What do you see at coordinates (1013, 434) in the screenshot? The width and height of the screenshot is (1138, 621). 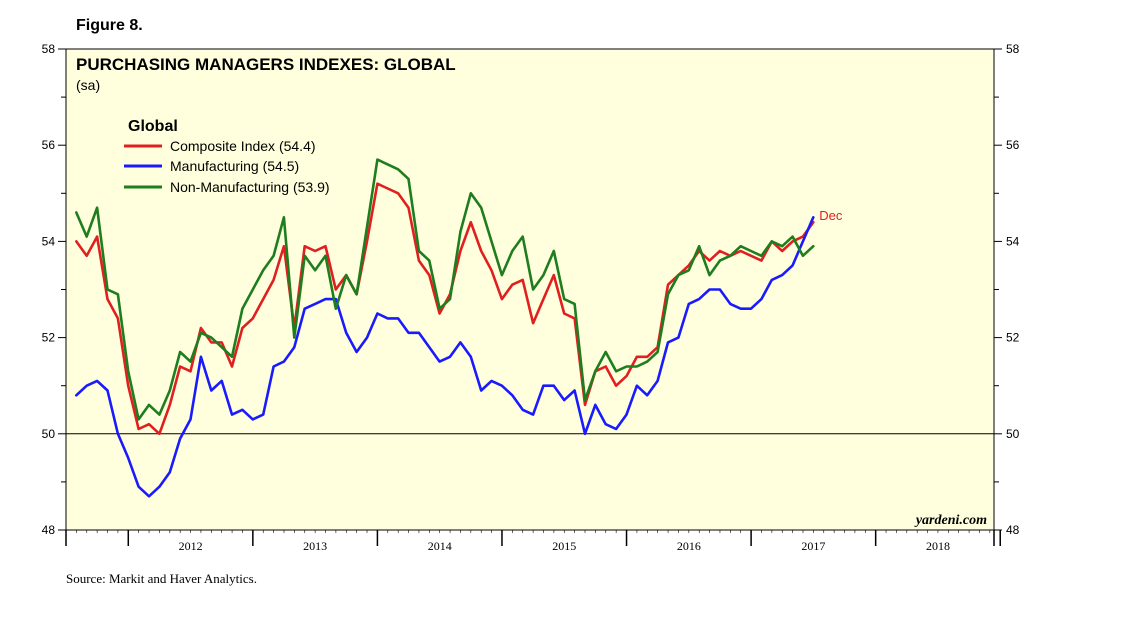 I see `y-tick-label-right: 50` at bounding box center [1013, 434].